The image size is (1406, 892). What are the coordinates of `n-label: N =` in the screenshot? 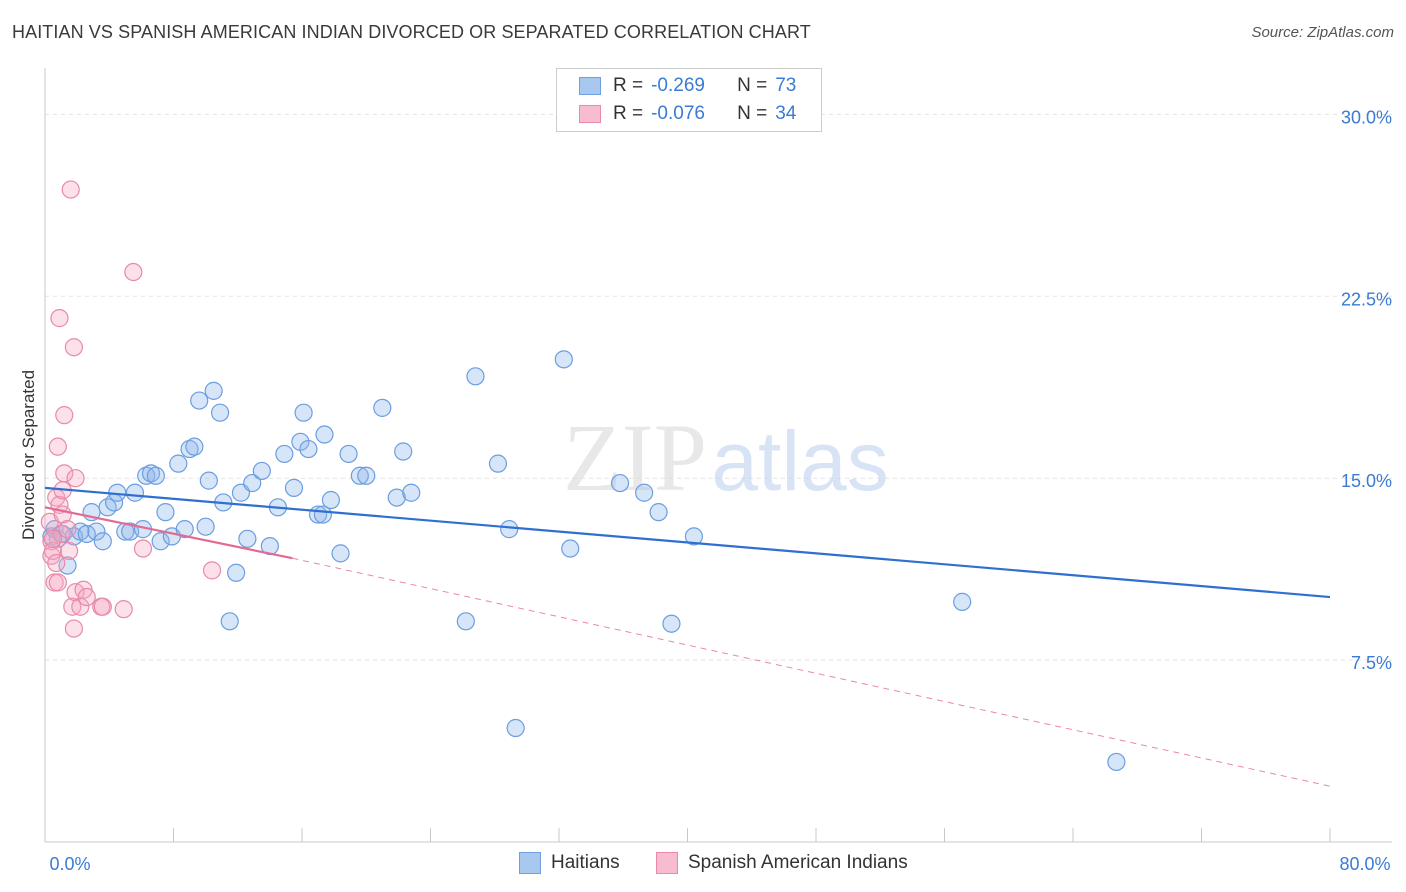 It's located at (752, 85).